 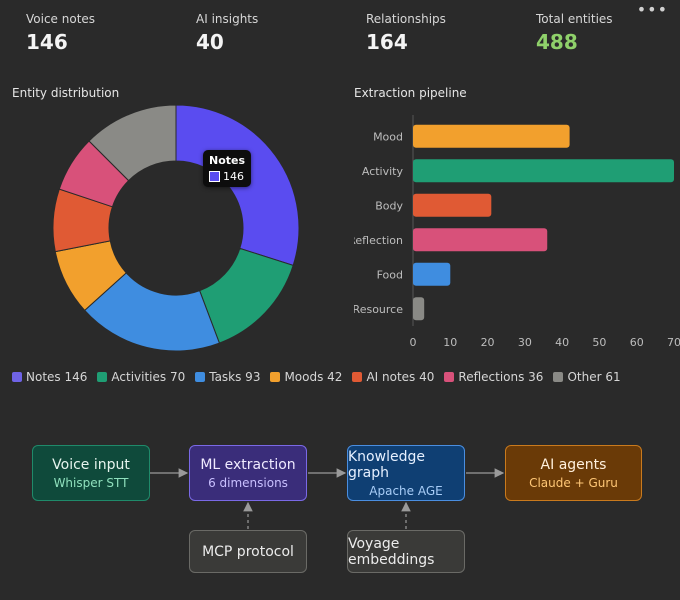 I want to click on ai-agents-node: AI agents Claude + Guru, so click(x=573, y=473).